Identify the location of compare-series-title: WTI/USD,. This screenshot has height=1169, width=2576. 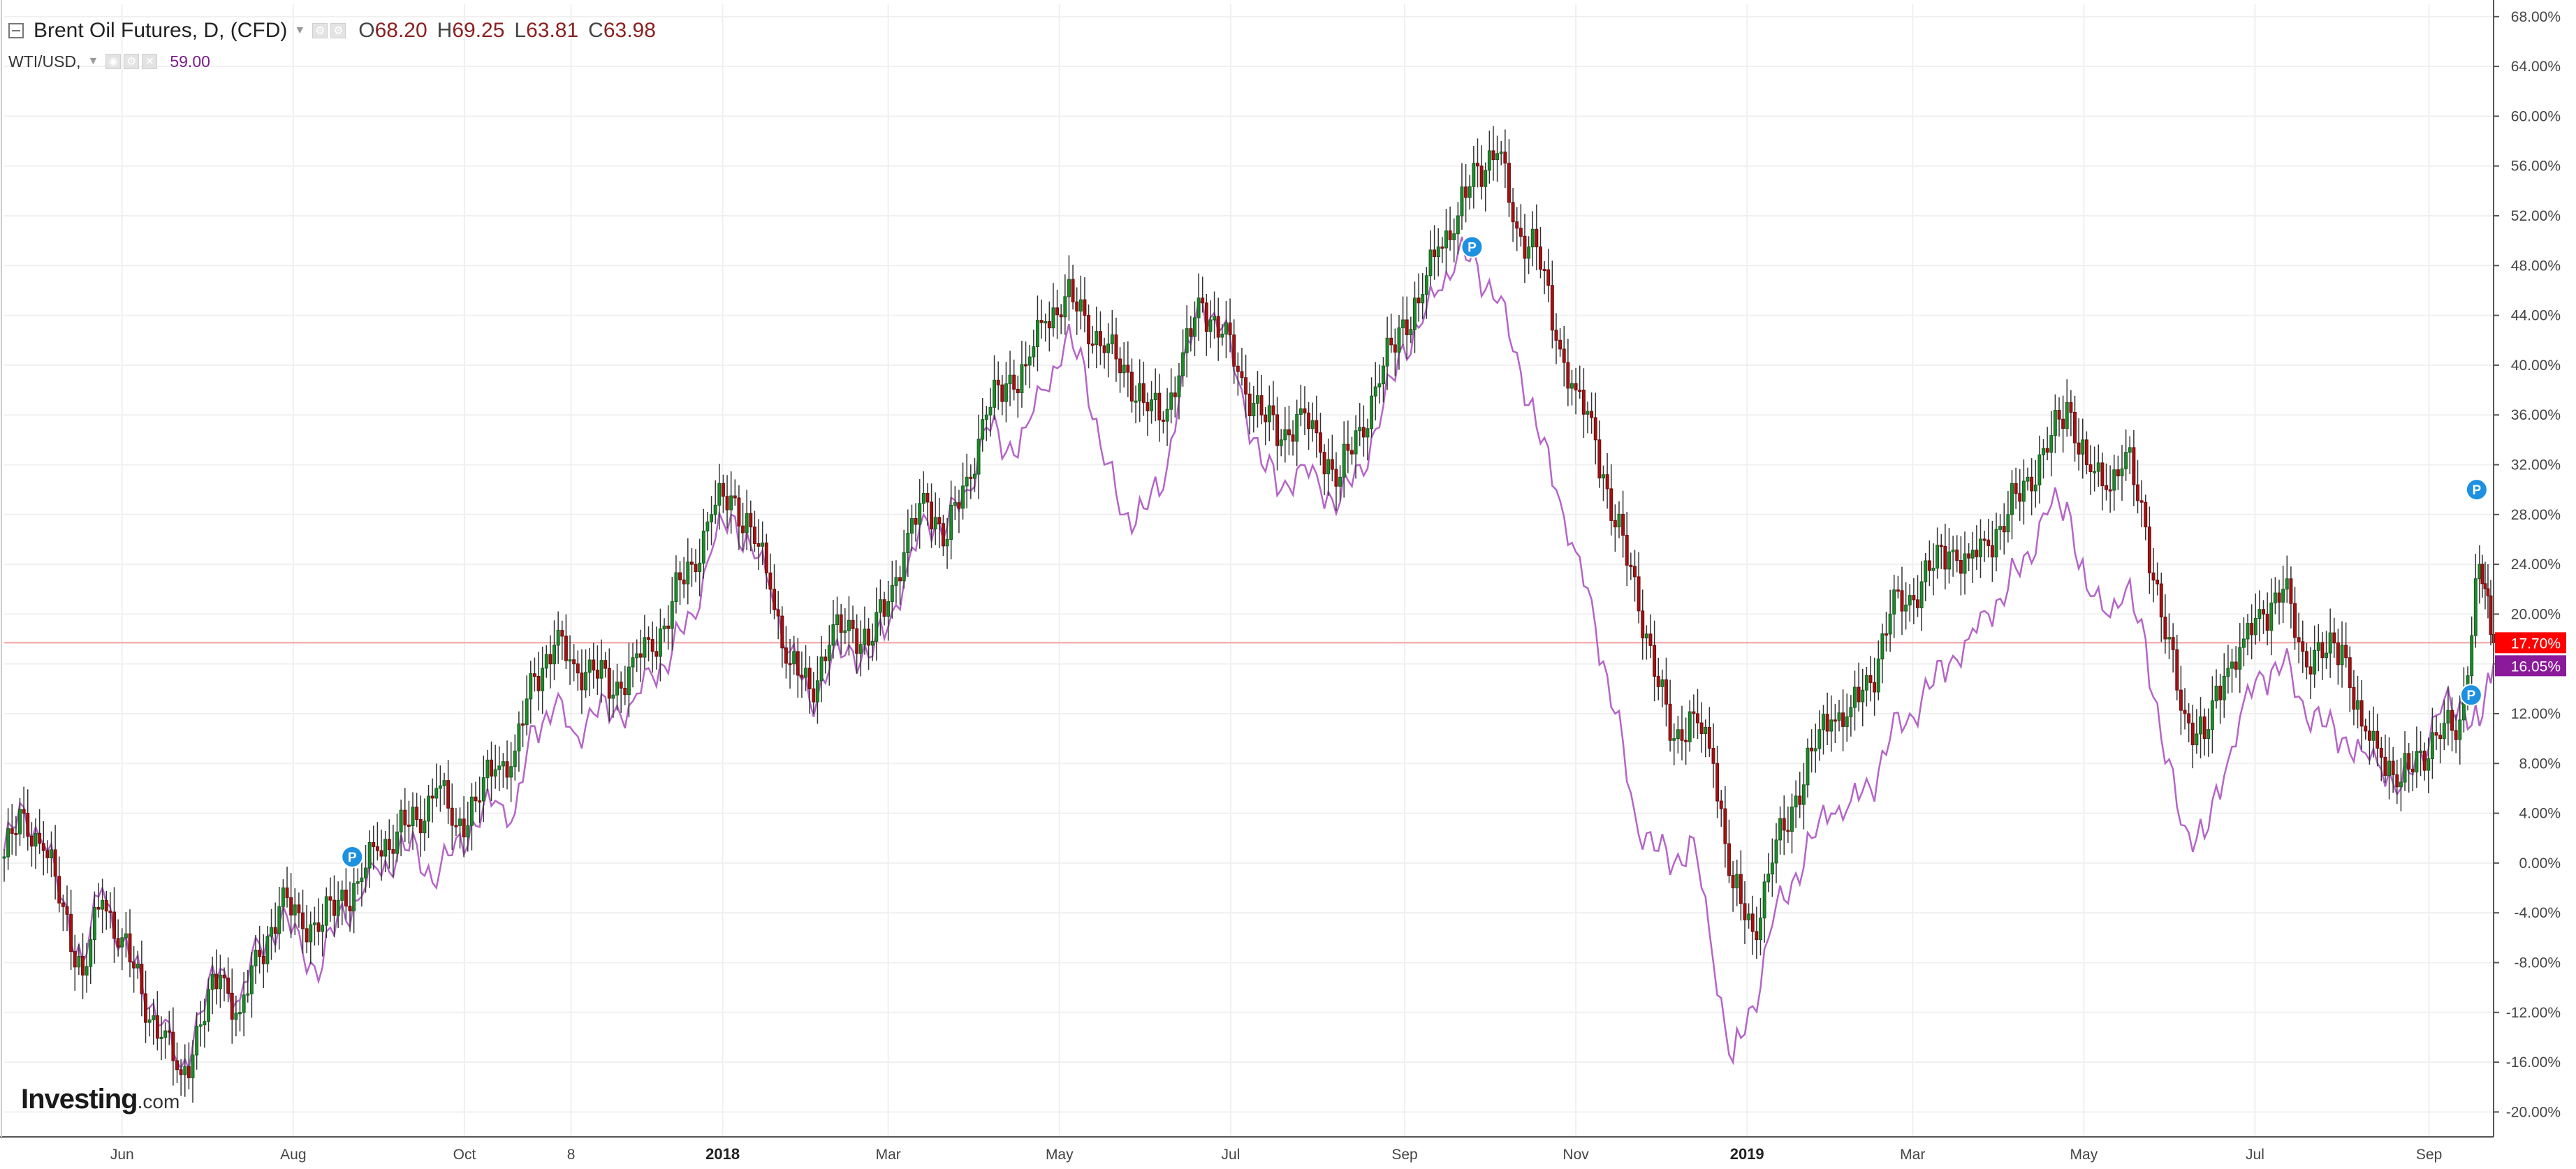
(44, 61).